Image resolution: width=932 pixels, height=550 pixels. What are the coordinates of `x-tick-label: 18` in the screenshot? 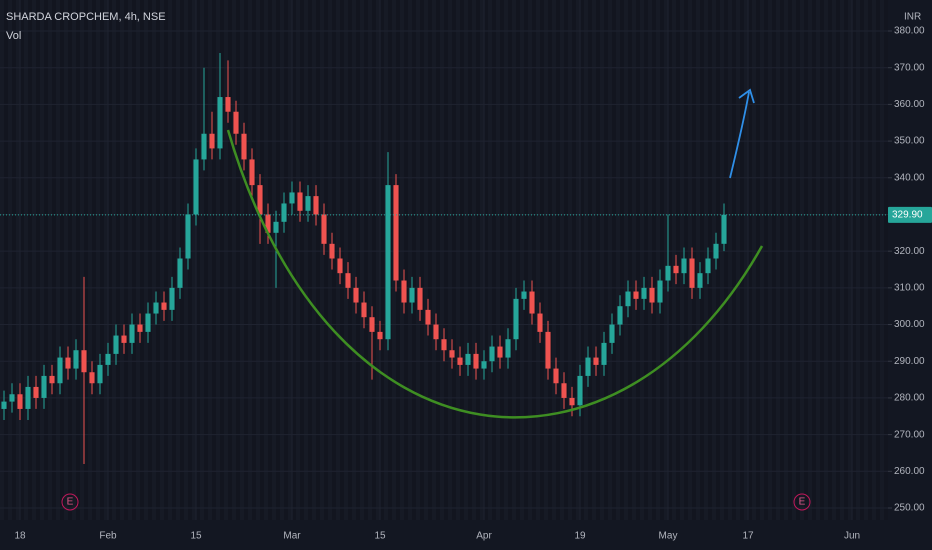 It's located at (20, 536).